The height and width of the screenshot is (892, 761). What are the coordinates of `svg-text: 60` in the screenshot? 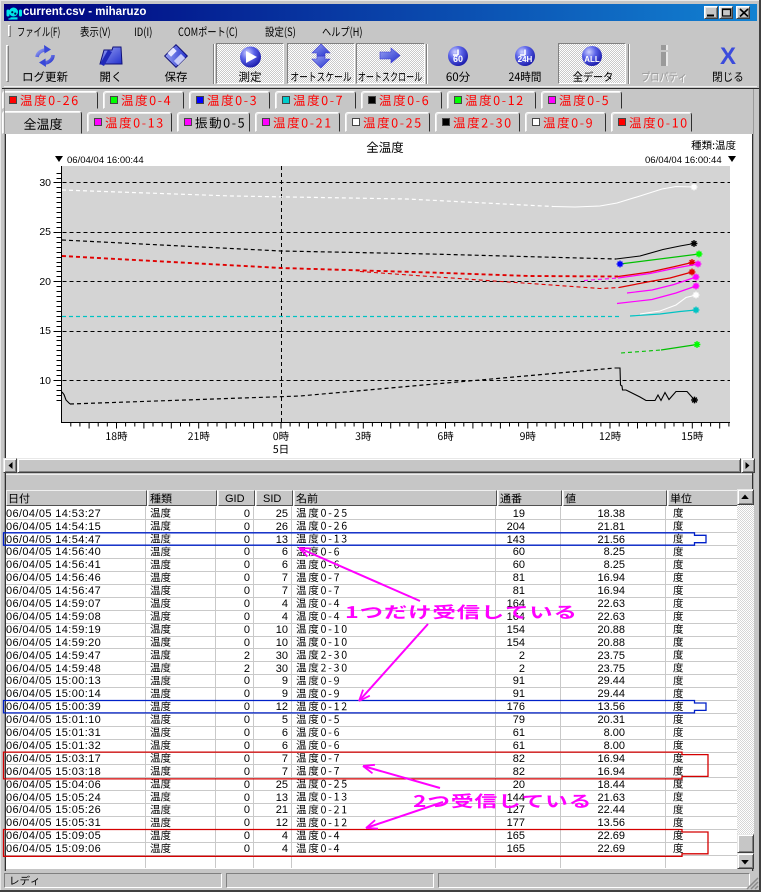 It's located at (458, 59).